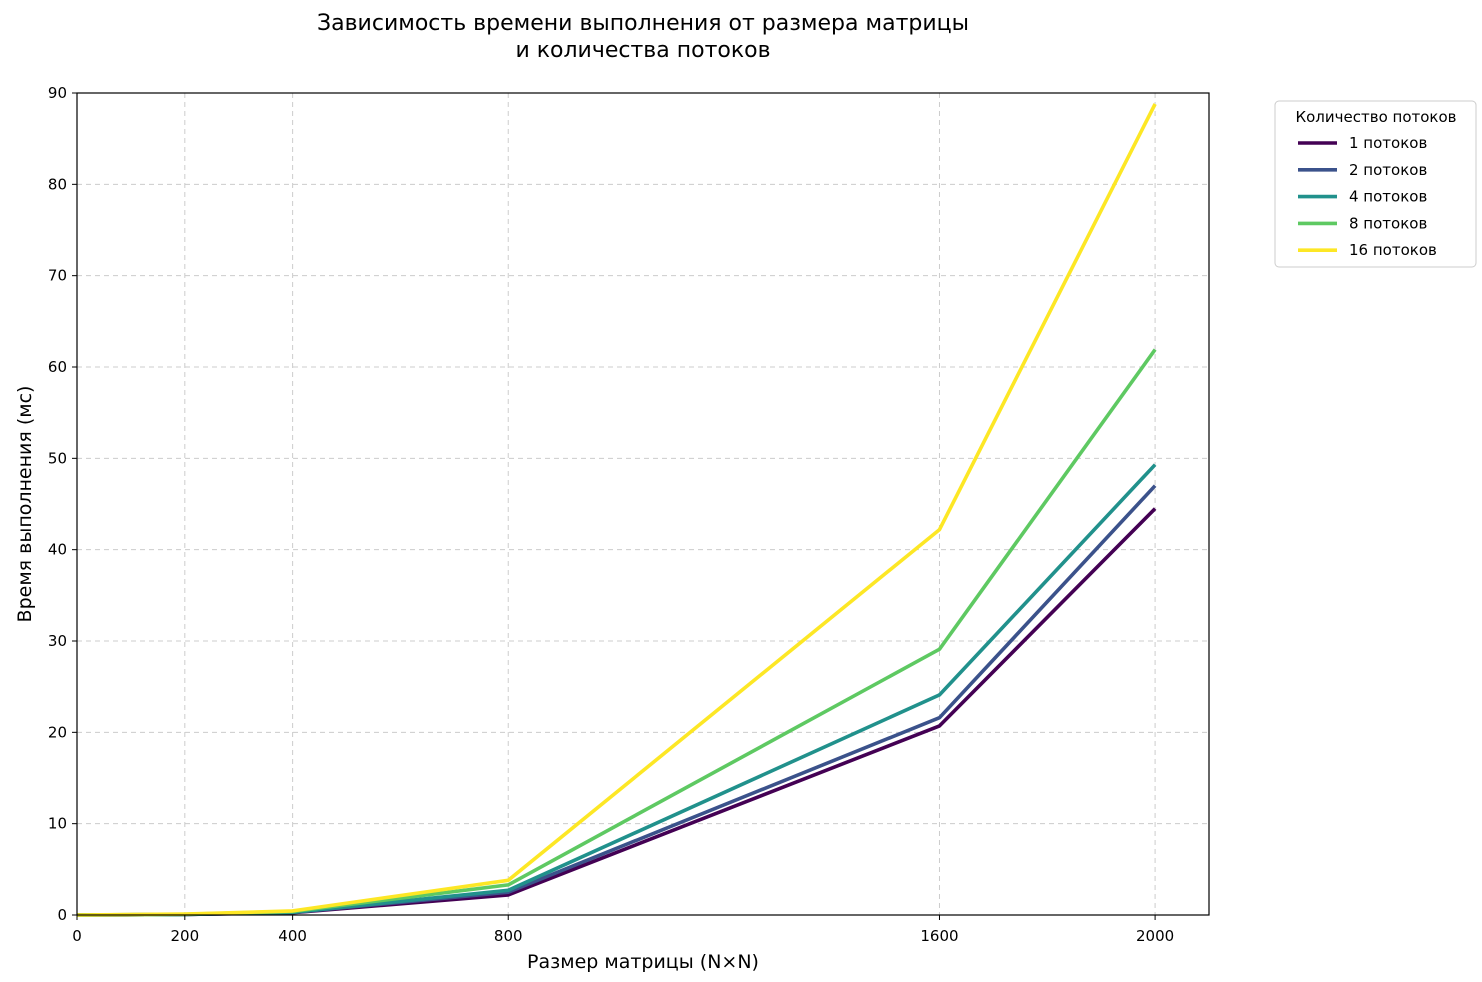  I want to click on y-tick-label: 90, so click(57, 93).